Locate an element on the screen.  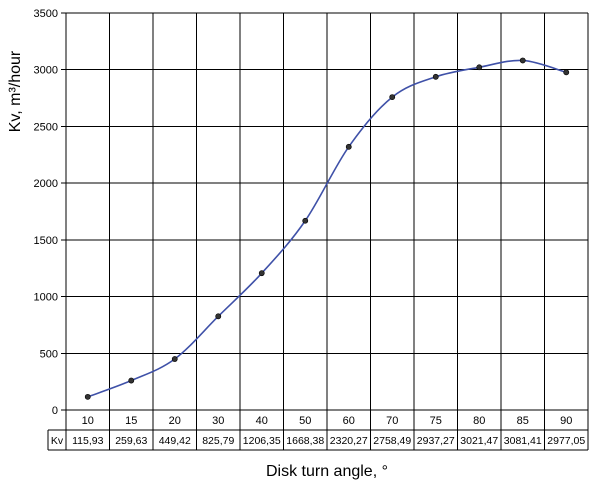
y-tick-label: 0 is located at coordinates (55, 411).